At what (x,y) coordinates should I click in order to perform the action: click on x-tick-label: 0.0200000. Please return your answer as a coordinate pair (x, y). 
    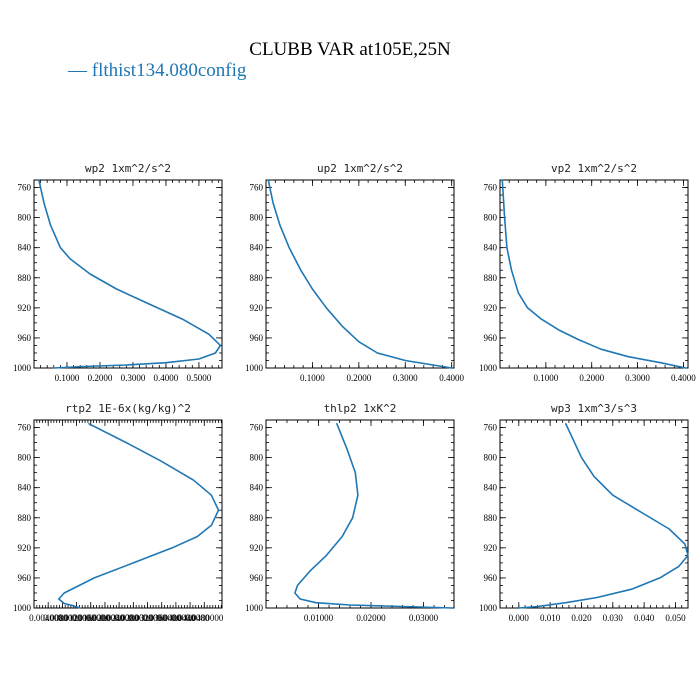
    Looking at the image, I should click on (105, 618).